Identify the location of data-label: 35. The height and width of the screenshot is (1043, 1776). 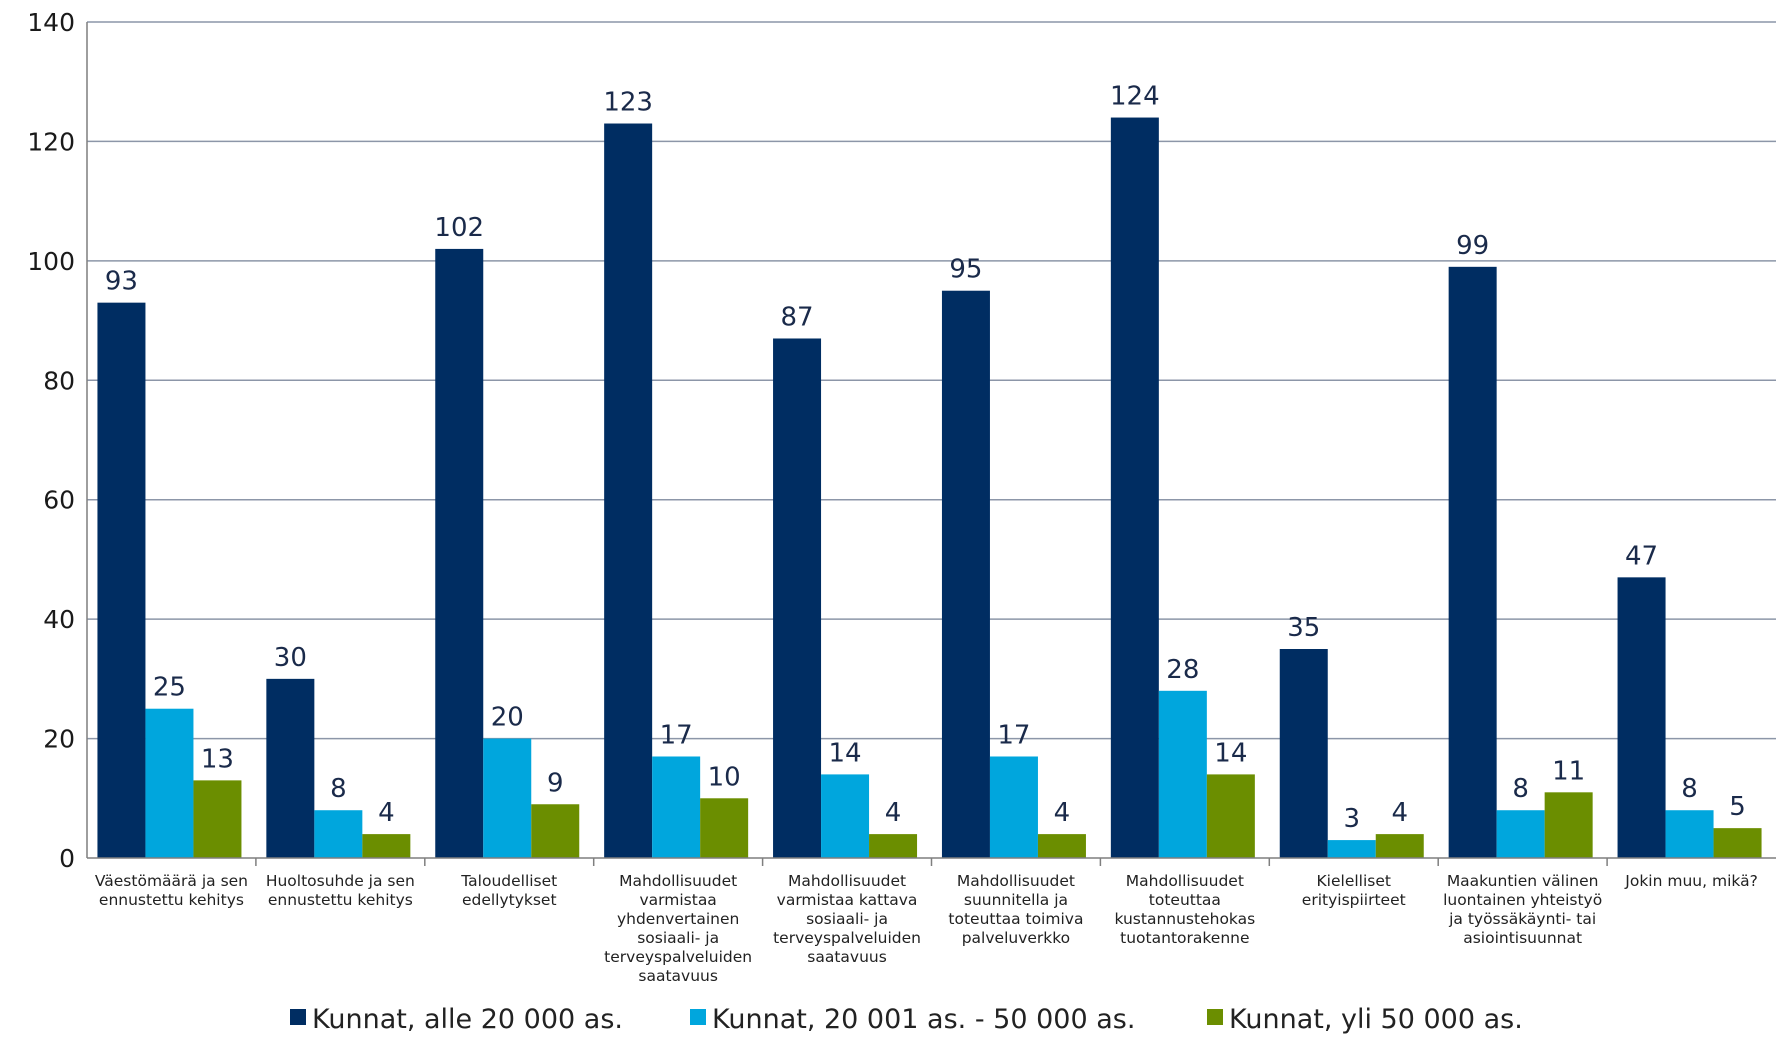
(1303, 628).